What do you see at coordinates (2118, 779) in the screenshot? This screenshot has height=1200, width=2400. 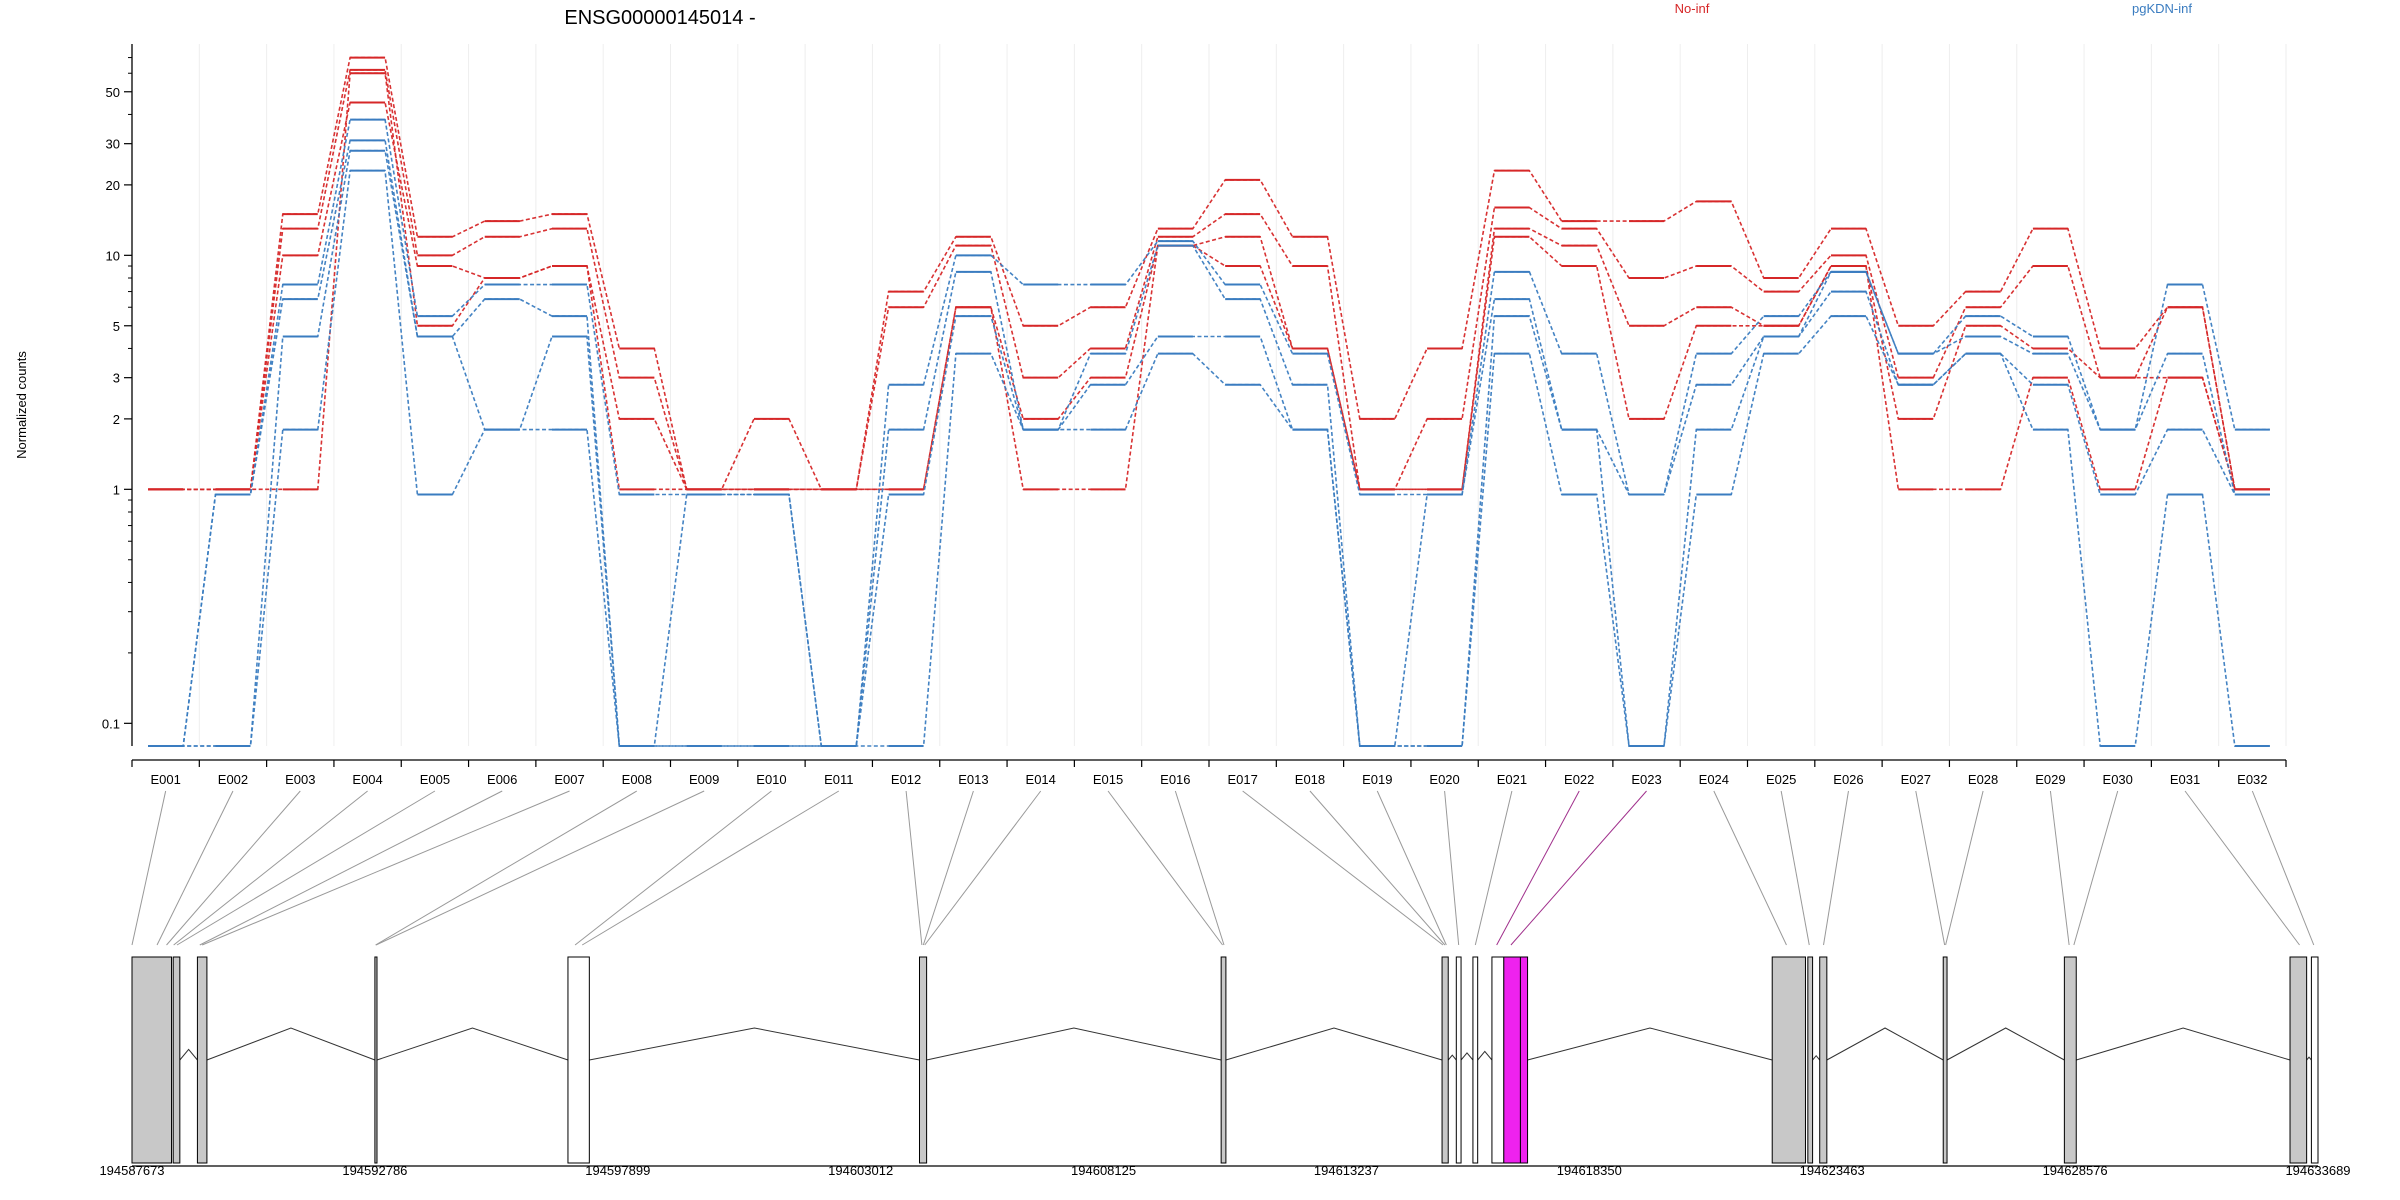 I see `x-tick-label: E030` at bounding box center [2118, 779].